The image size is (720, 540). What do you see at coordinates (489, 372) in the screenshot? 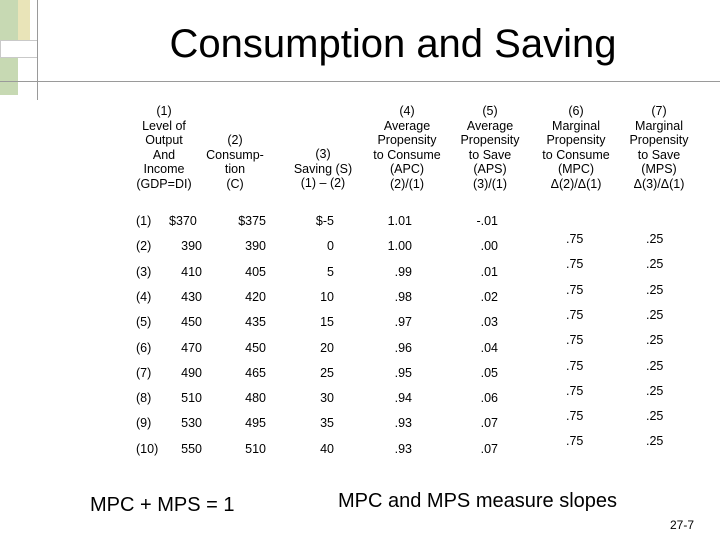
I see `cell-aps: .05` at bounding box center [489, 372].